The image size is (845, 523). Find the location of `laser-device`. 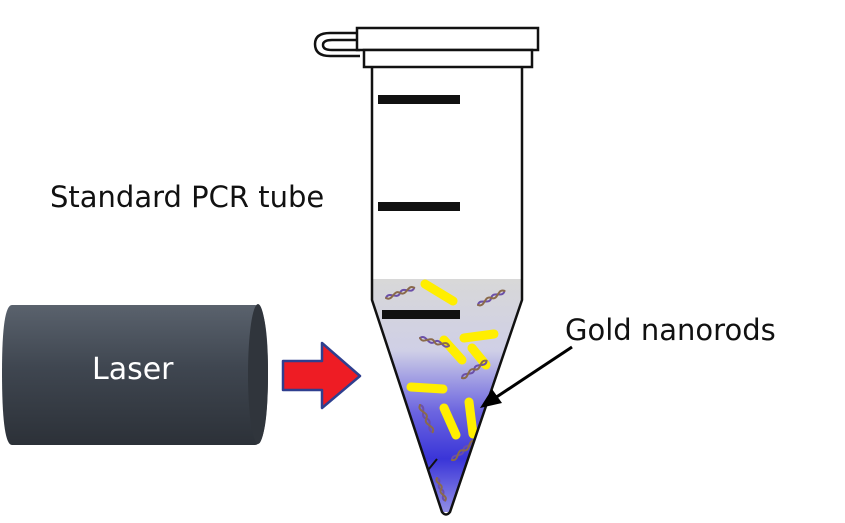

laser-device is located at coordinates (135, 374).